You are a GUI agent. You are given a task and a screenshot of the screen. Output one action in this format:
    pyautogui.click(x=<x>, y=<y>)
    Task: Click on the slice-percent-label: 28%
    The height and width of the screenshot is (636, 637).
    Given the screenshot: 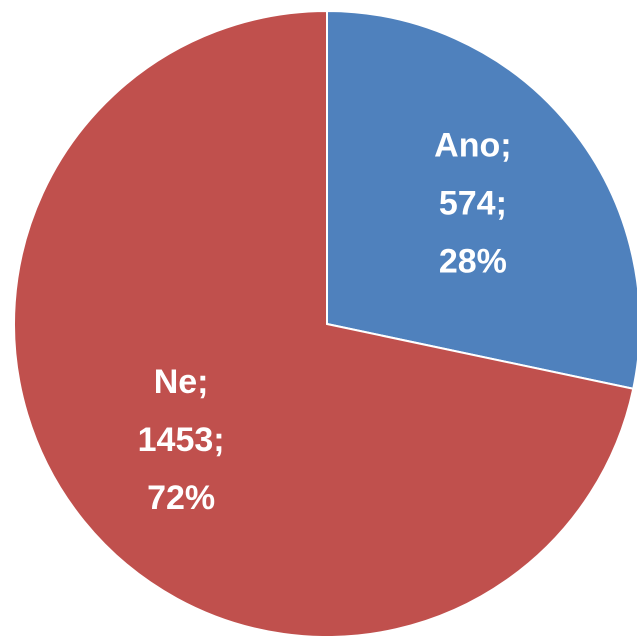 What is the action you would take?
    pyautogui.click(x=473, y=262)
    